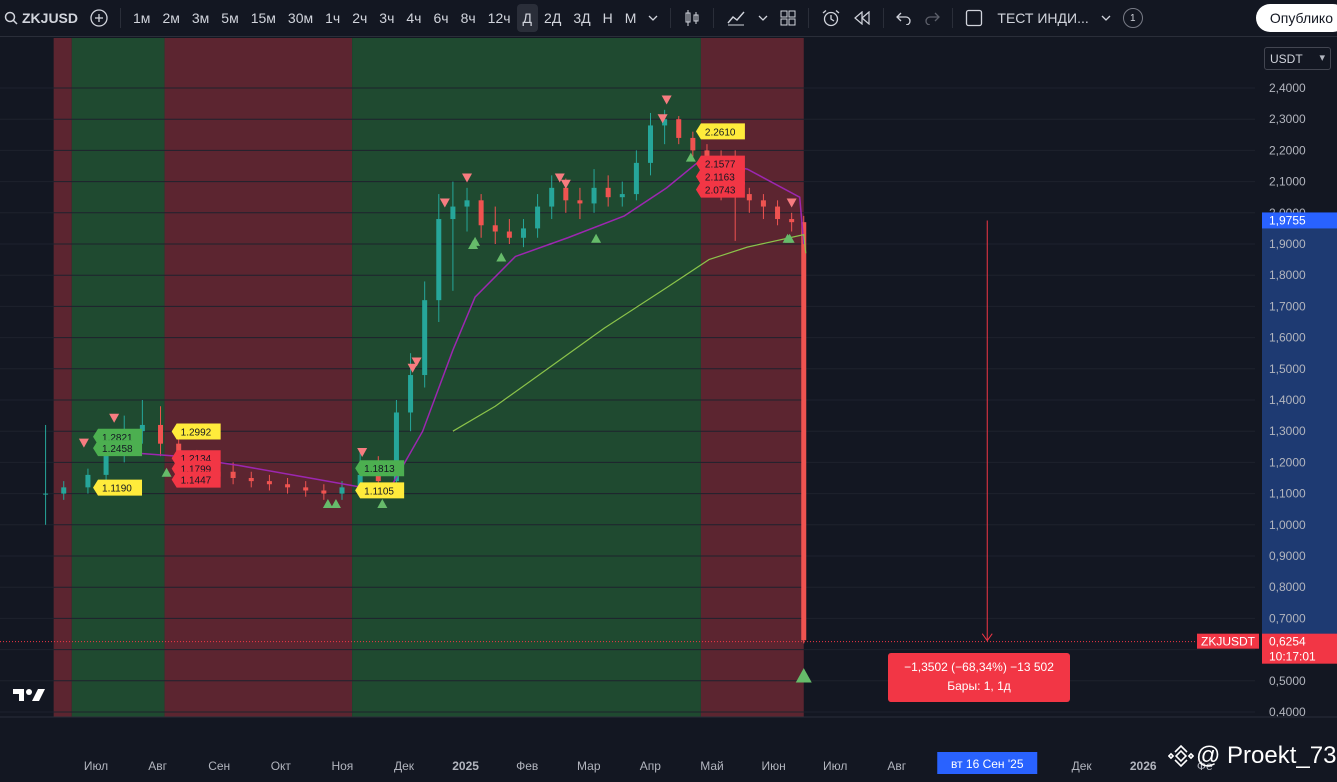 This screenshot has width=1337, height=782. What do you see at coordinates (831, 18) in the screenshot?
I see `alert-button` at bounding box center [831, 18].